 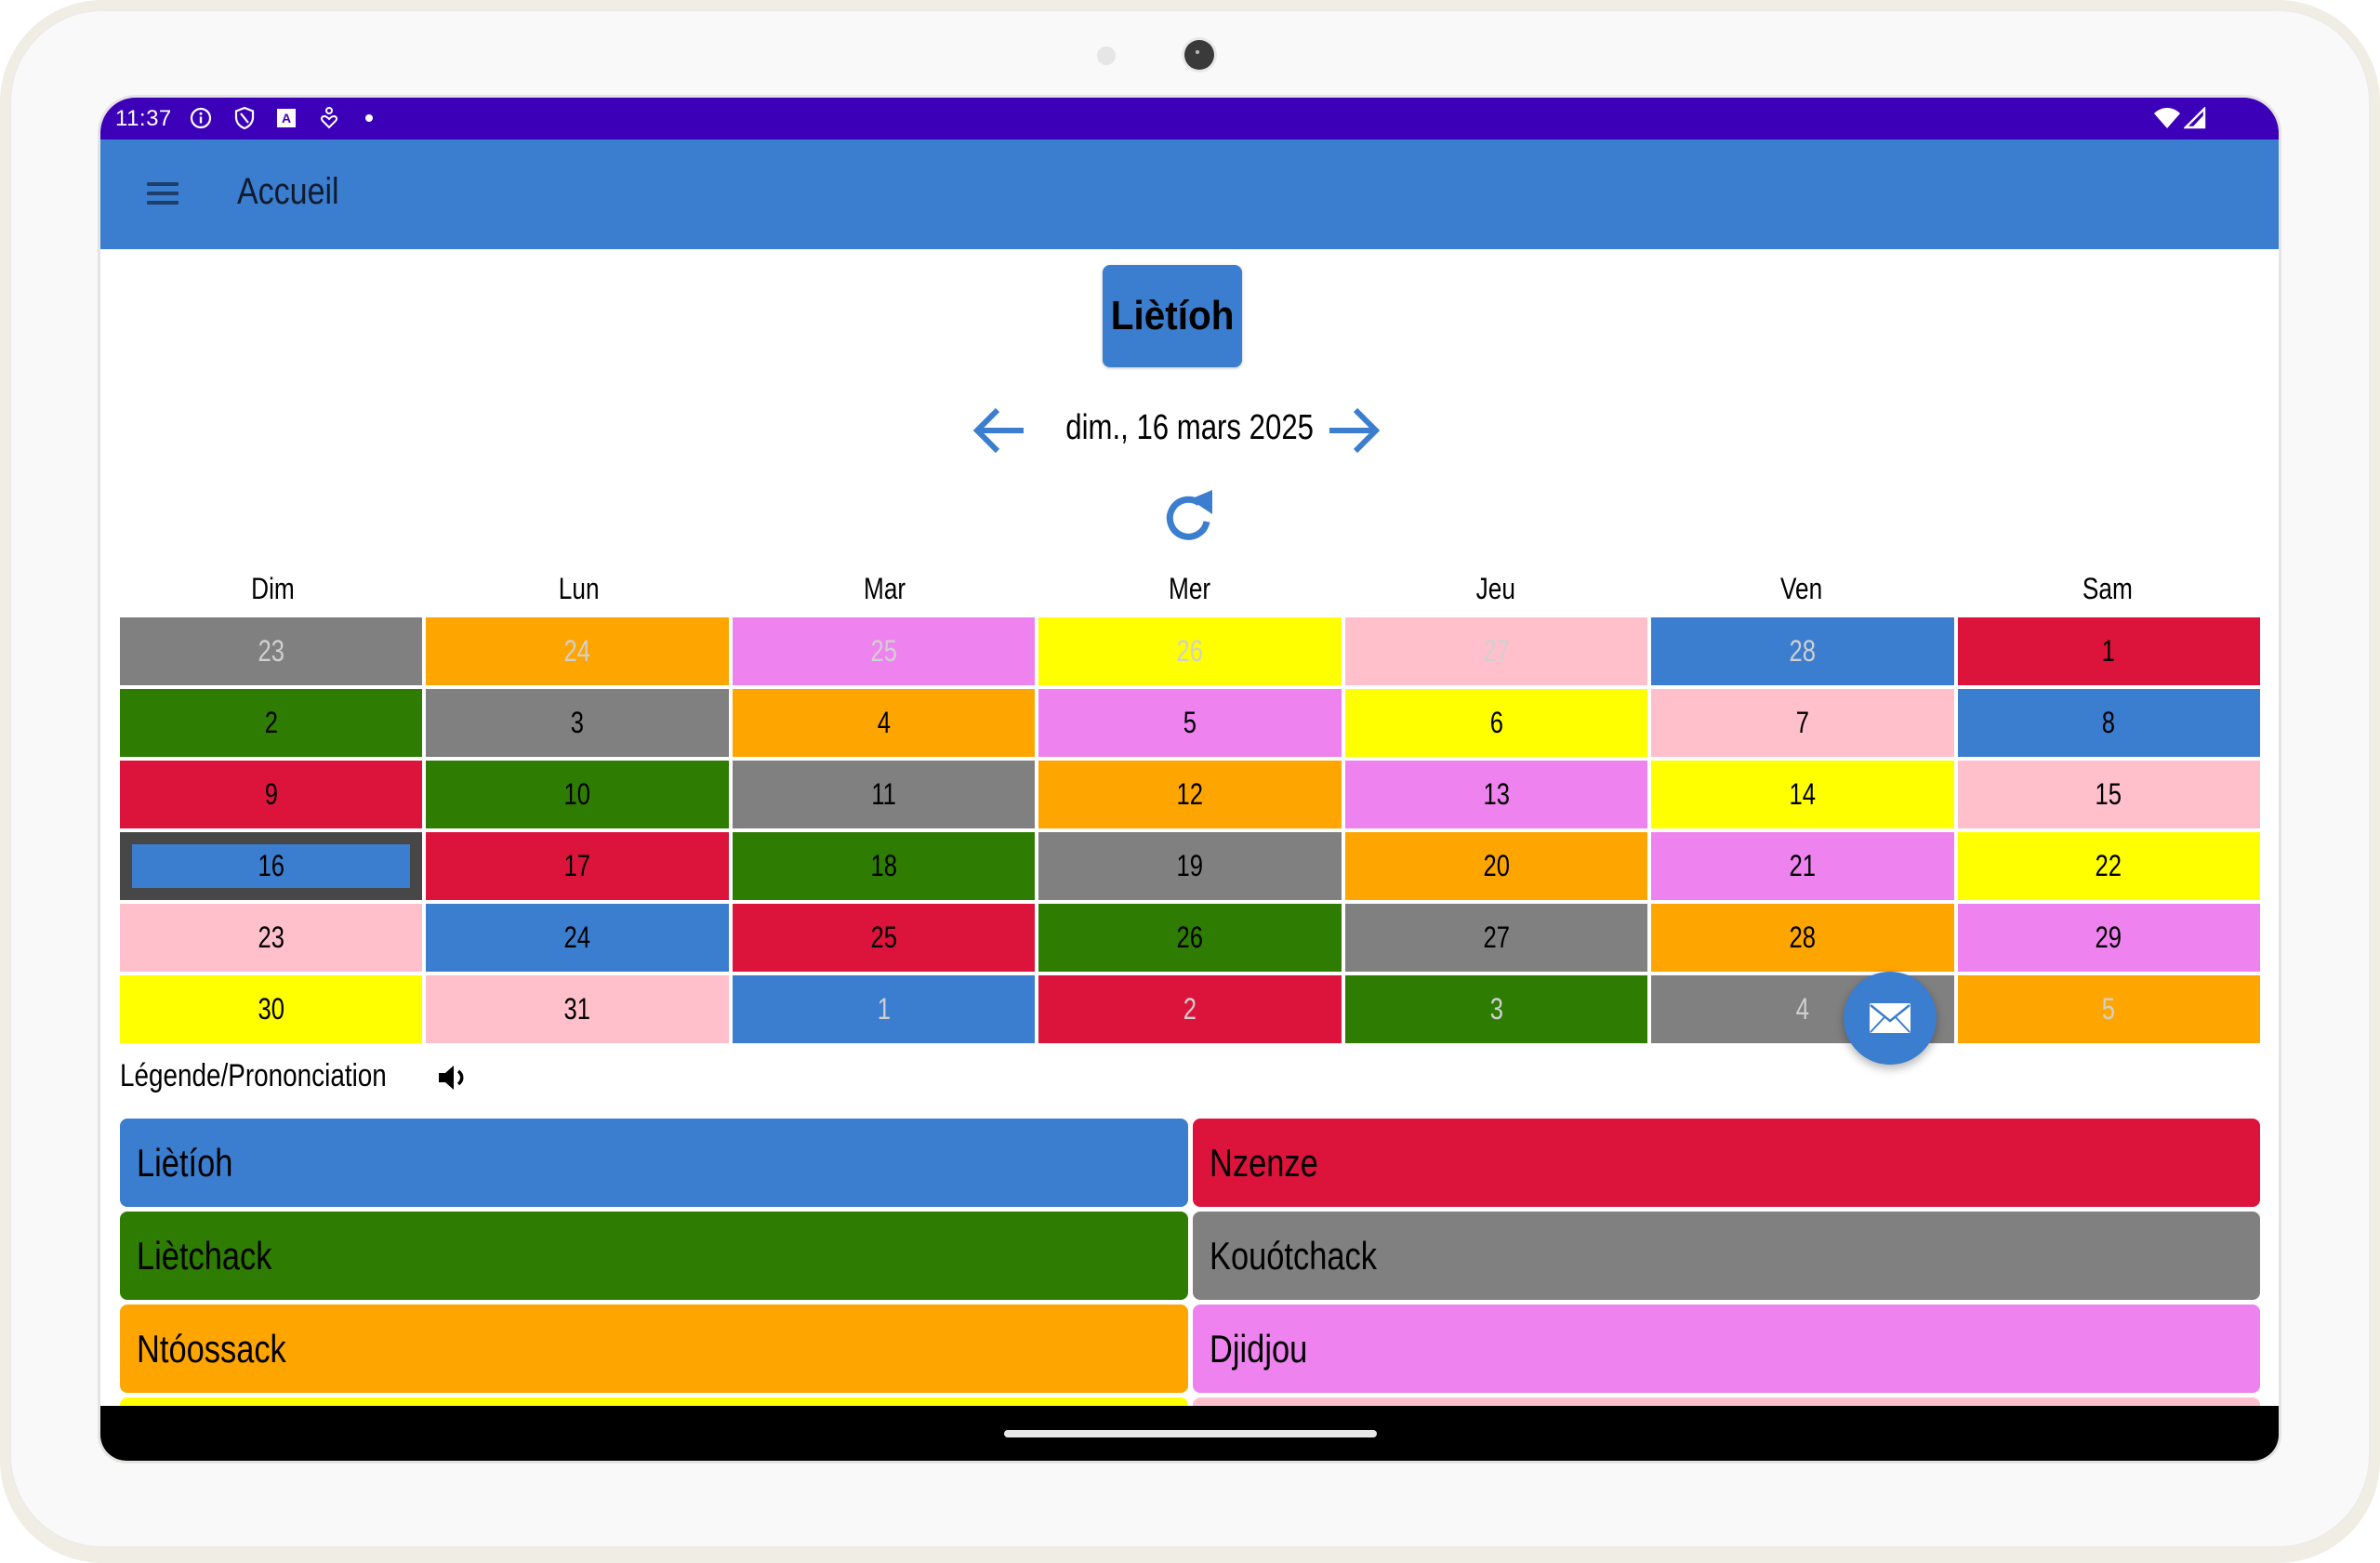 I want to click on calendar-day: 13, so click(x=1496, y=795).